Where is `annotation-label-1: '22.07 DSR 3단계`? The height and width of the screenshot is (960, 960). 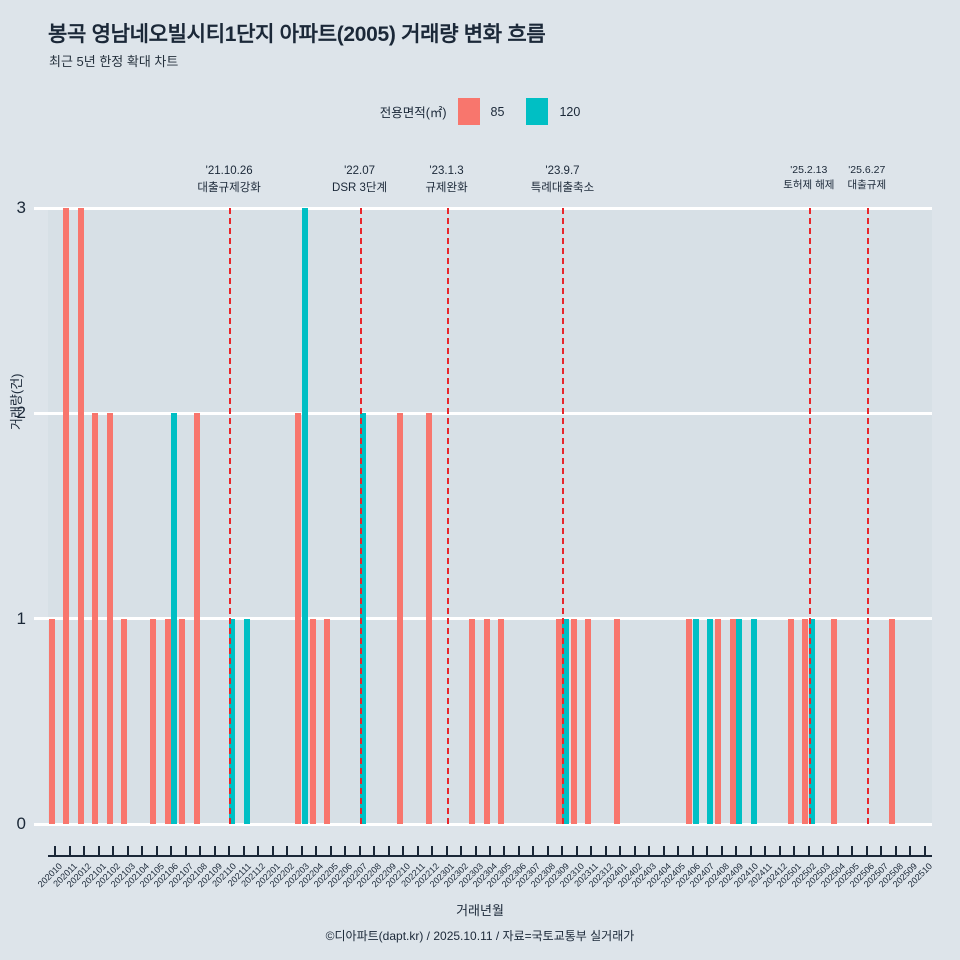
annotation-label-1: '22.07 DSR 3단계 is located at coordinates (359, 179).